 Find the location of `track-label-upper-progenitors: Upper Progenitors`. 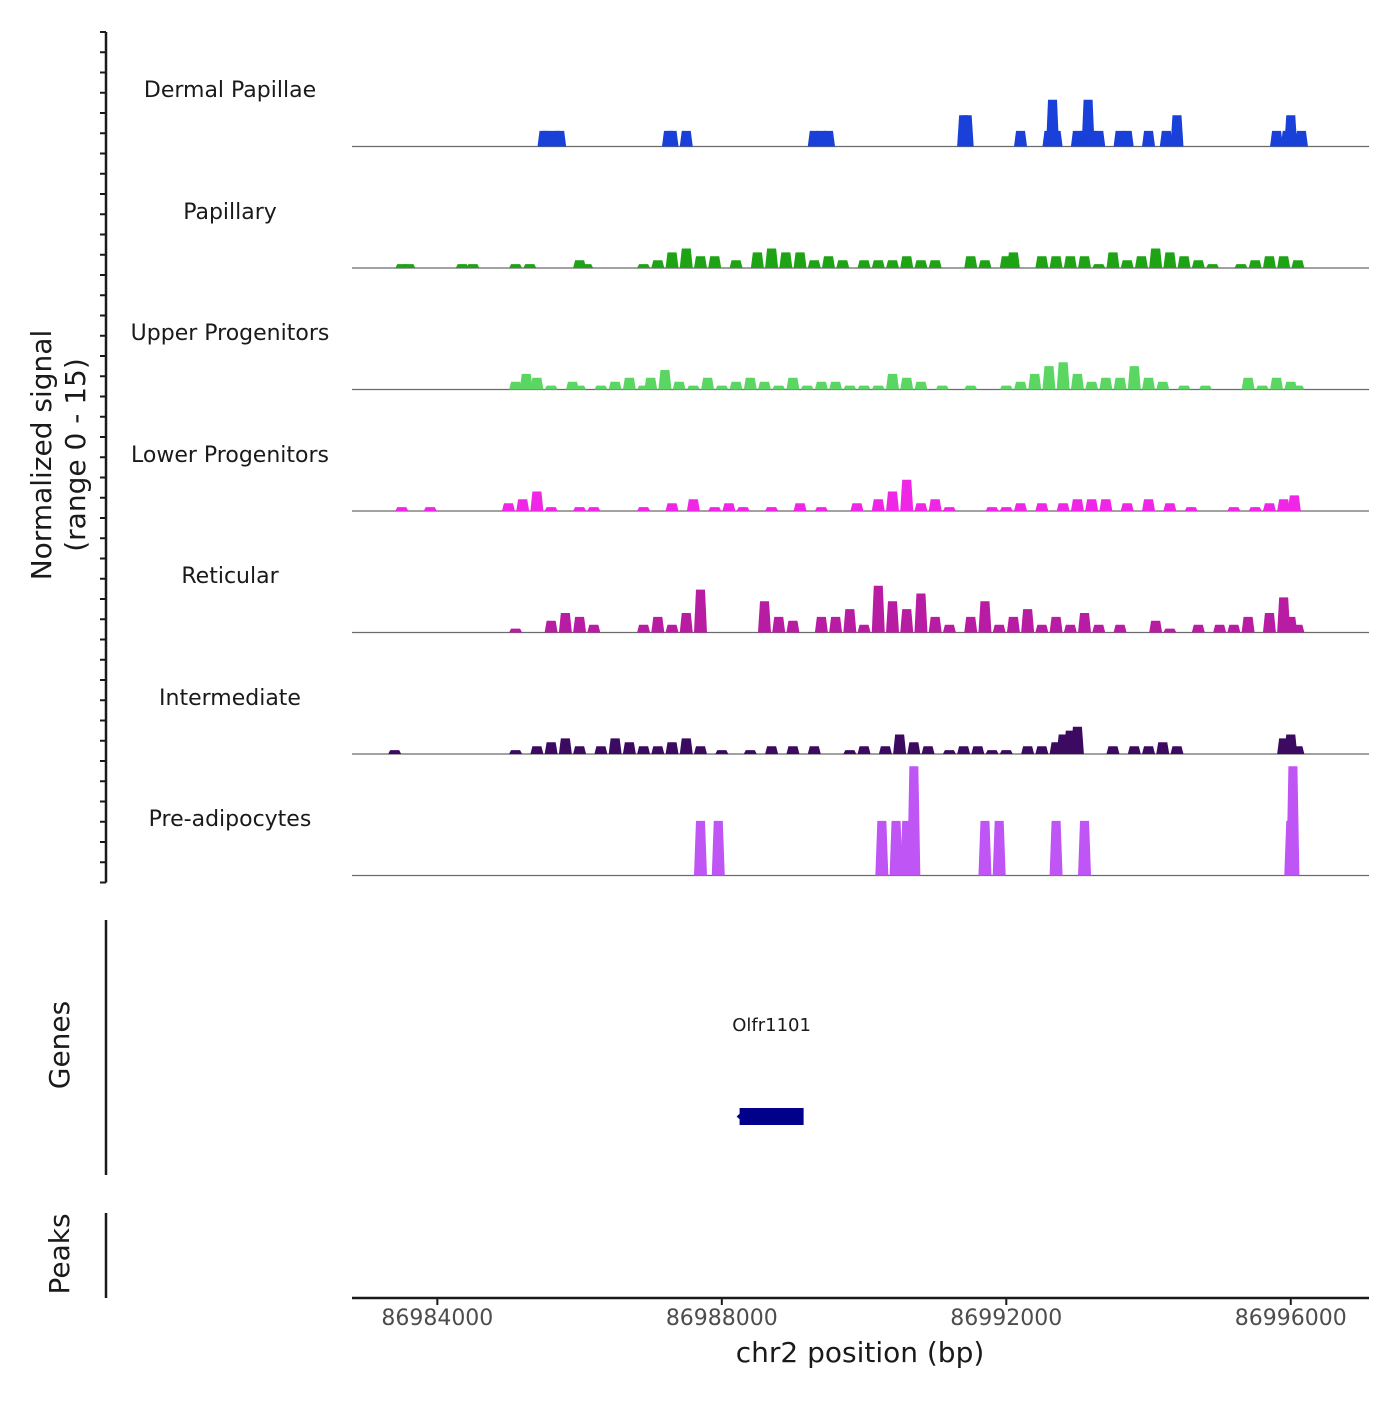

track-label-upper-progenitors: Upper Progenitors is located at coordinates (230, 333).